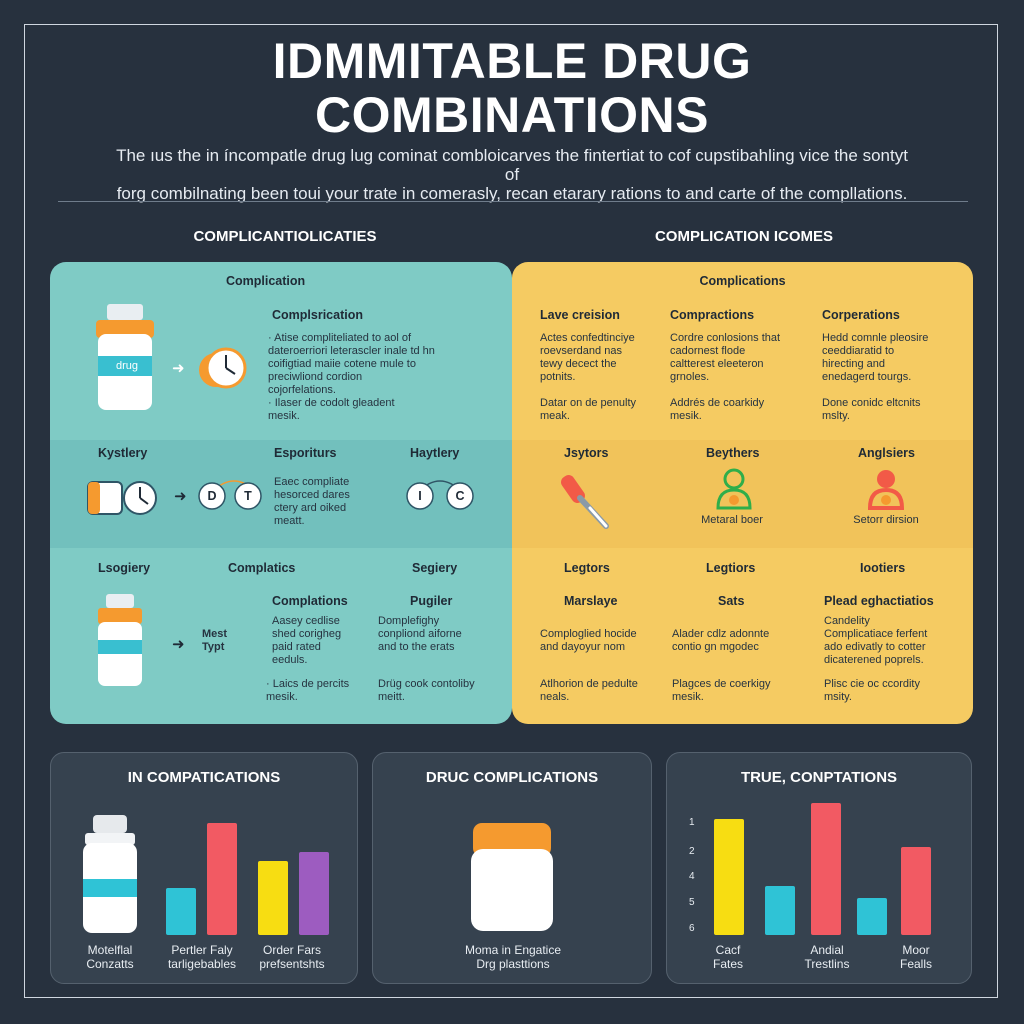 This screenshot has width=1024, height=1024. I want to click on teal-row3-label-right: Segiery, so click(435, 568).